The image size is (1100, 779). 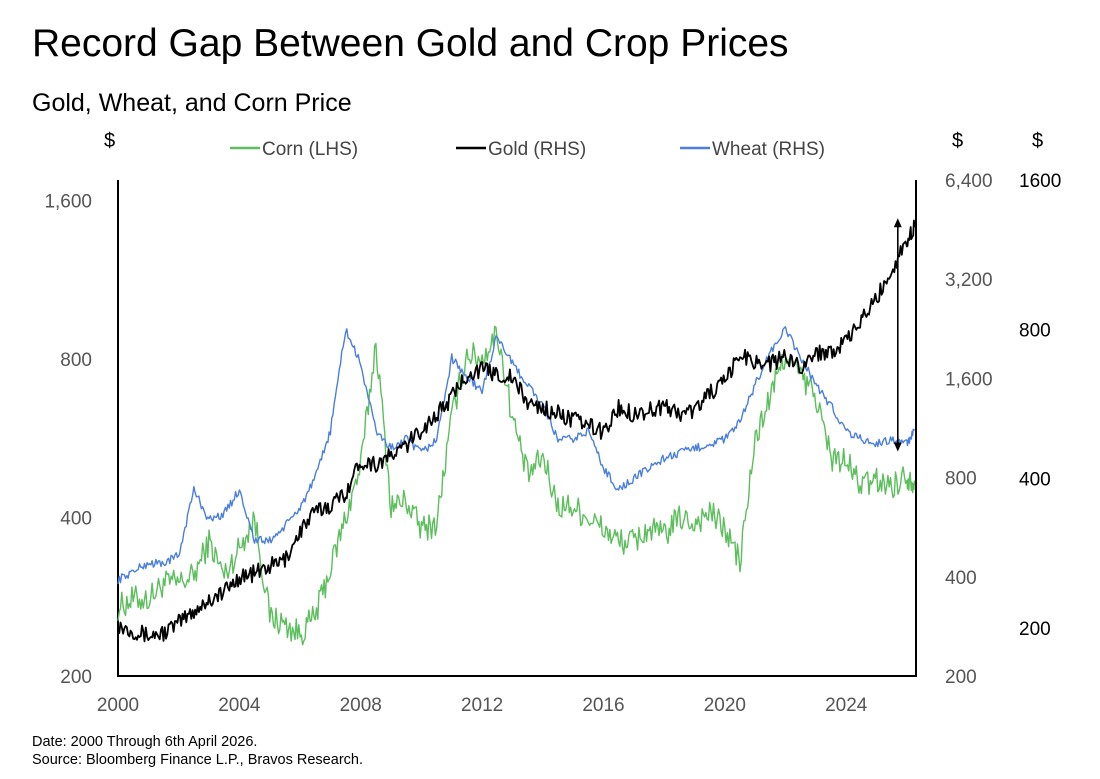 I want to click on left-tick-label: 1,600, so click(x=68, y=201).